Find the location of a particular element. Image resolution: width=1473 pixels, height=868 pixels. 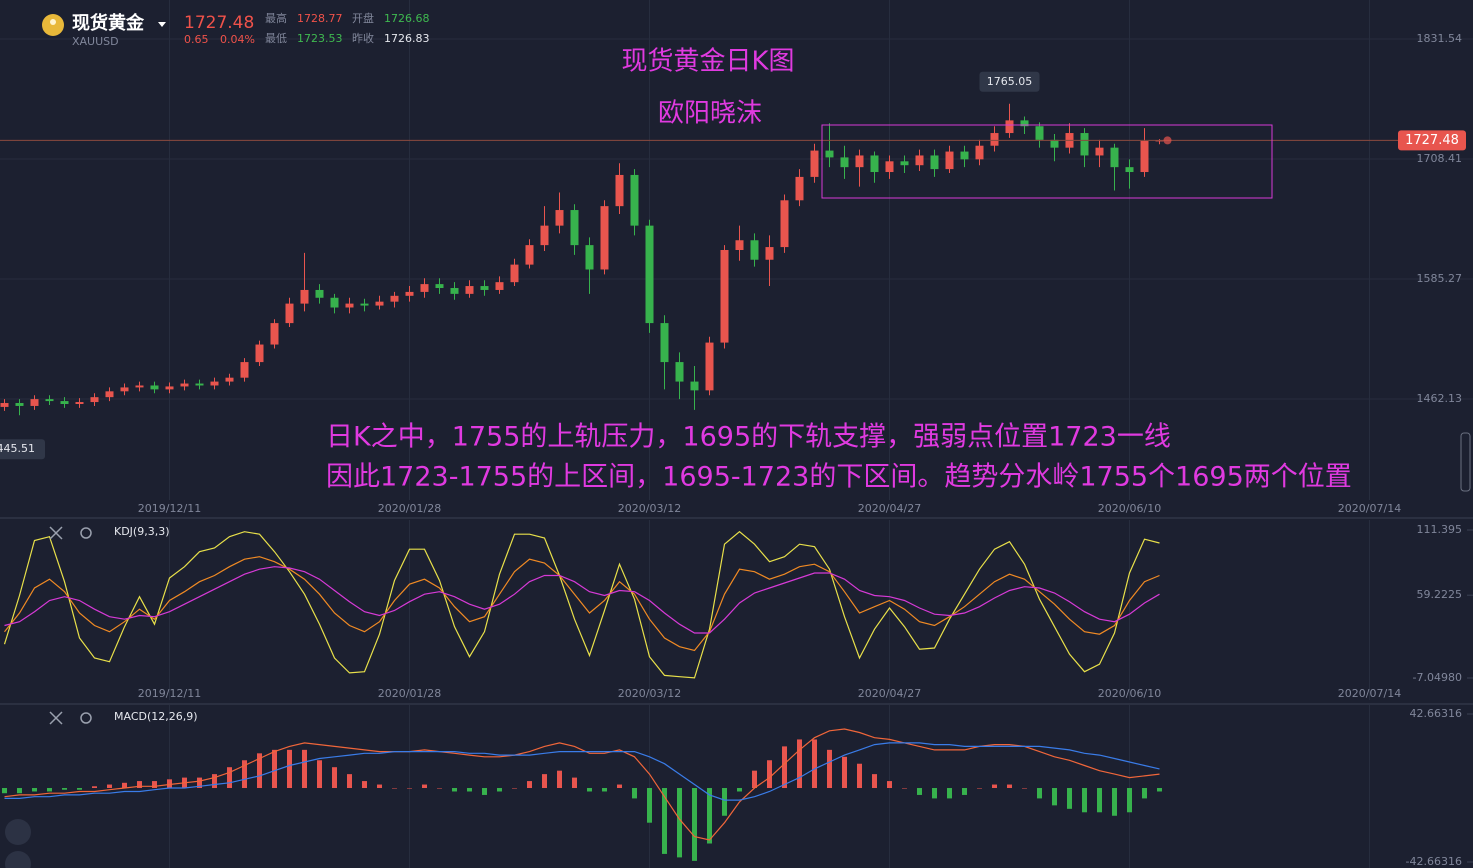

y-tick-label: -42.66316 is located at coordinates (1434, 861).